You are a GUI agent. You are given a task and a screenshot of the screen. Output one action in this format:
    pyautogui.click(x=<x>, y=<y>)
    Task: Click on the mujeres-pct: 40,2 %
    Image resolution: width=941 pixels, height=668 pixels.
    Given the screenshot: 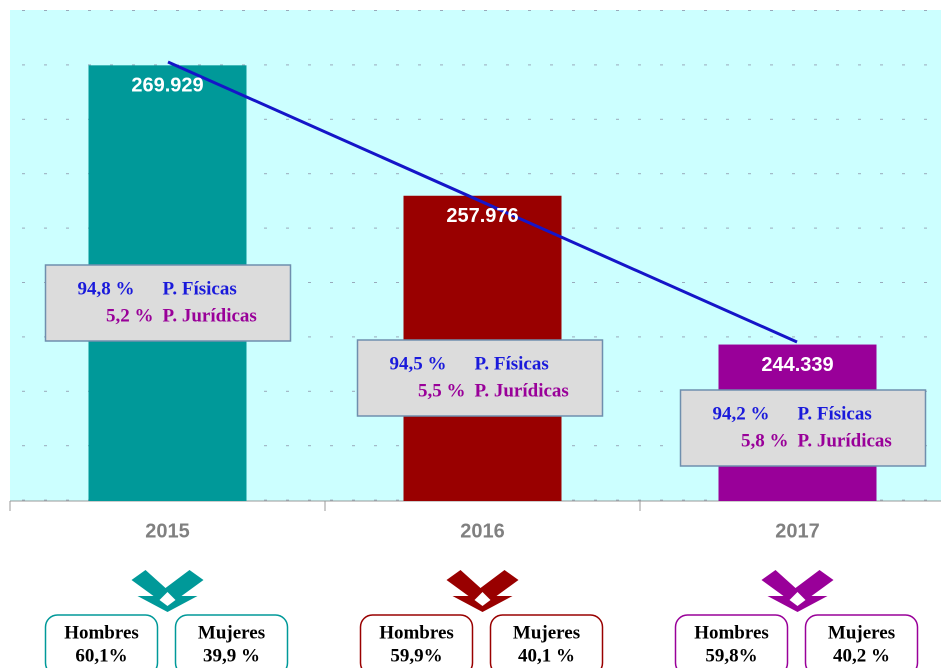 What is the action you would take?
    pyautogui.click(x=861, y=655)
    